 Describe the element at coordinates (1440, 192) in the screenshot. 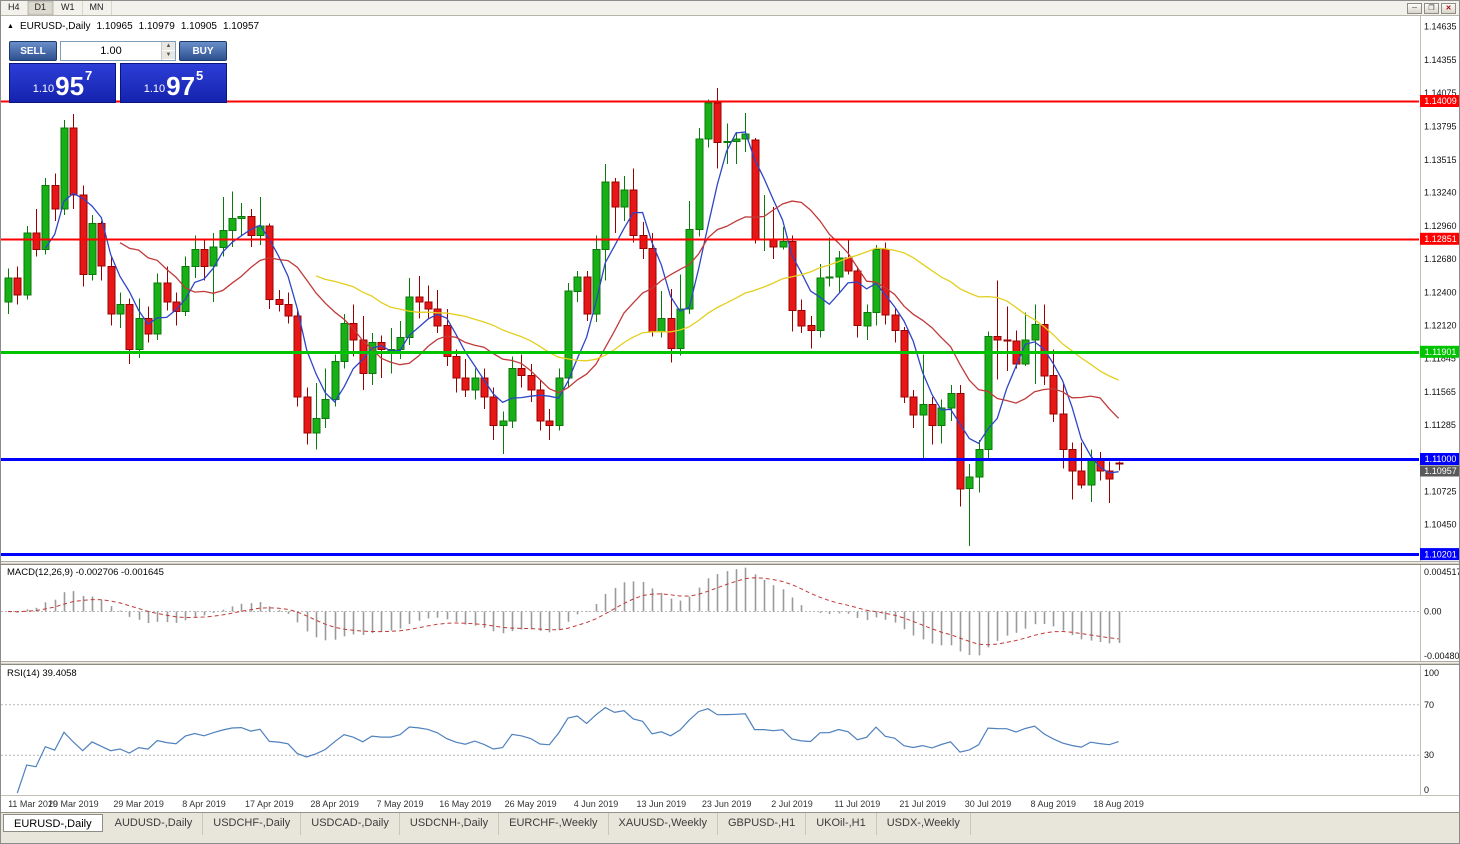

I see `svg-text: 1.13240` at that location.